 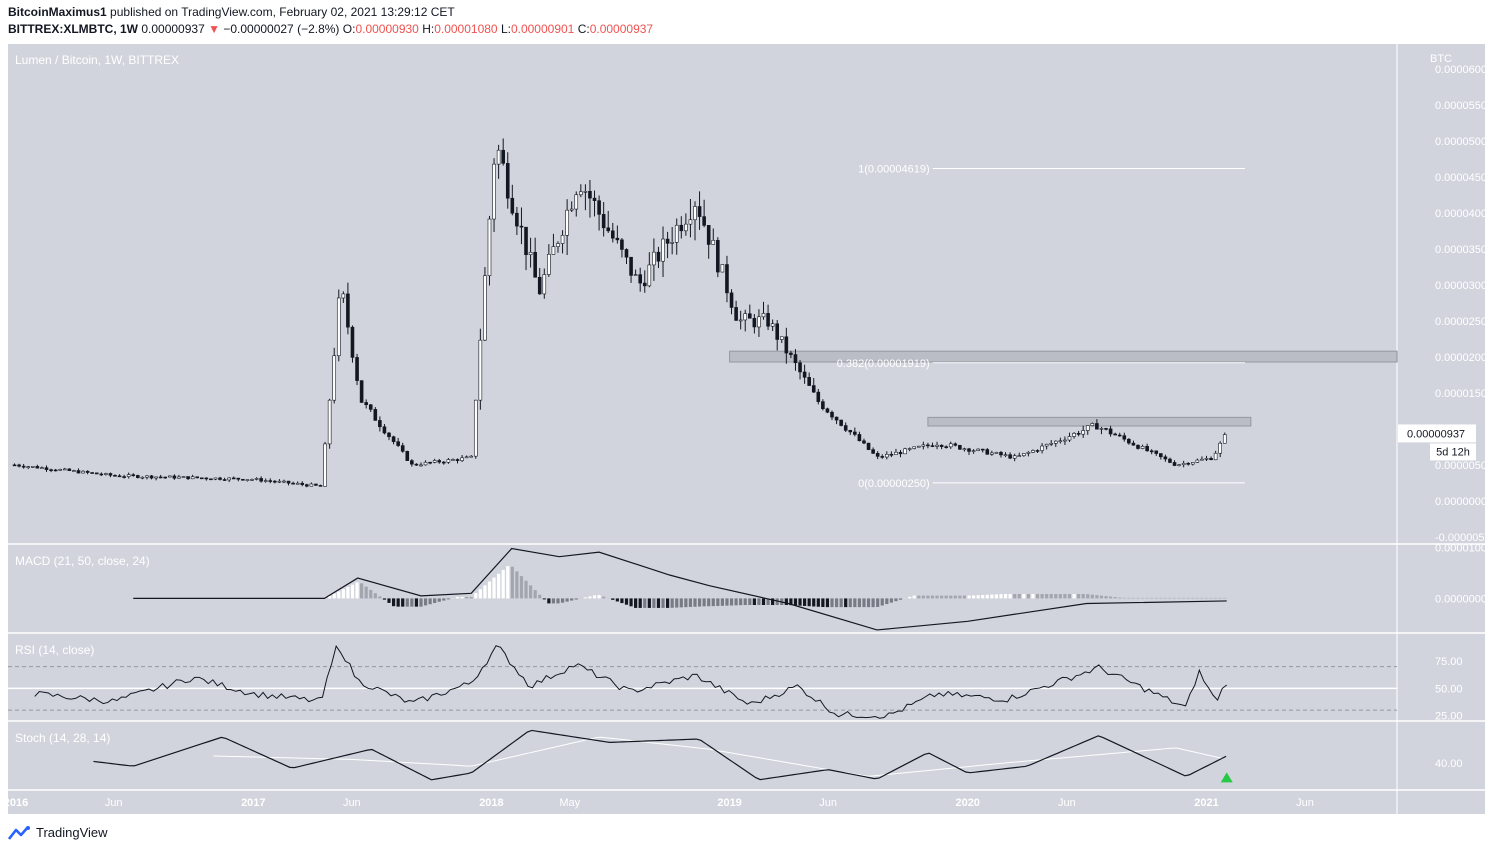 What do you see at coordinates (680, 589) in the screenshot?
I see `macd-line` at bounding box center [680, 589].